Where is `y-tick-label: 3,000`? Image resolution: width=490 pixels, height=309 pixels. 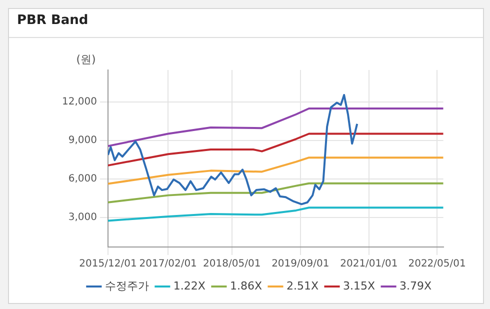 y-tick-label: 3,000 is located at coordinates (82, 218).